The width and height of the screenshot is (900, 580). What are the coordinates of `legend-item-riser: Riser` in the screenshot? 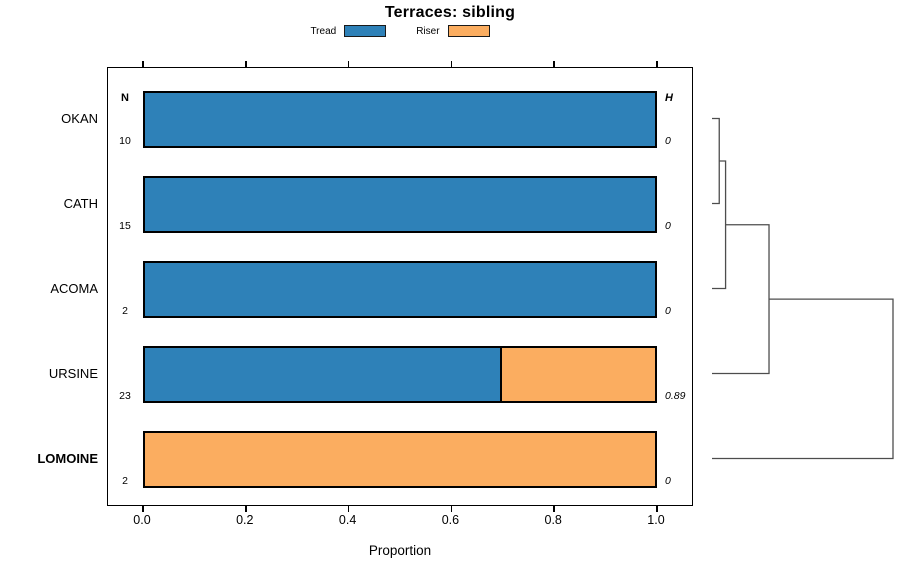 It's located at (453, 31).